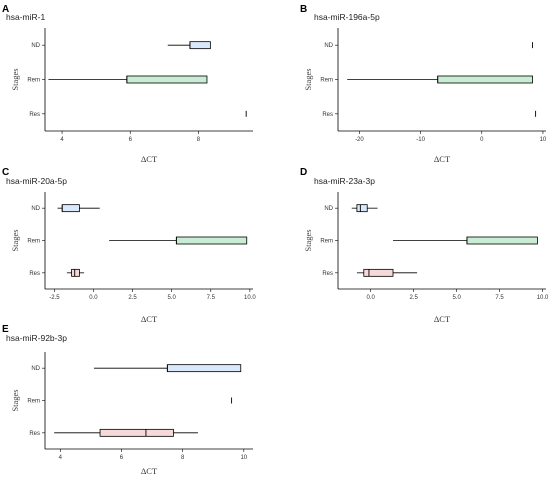 The width and height of the screenshot is (550, 483). What do you see at coordinates (36, 338) in the screenshot?
I see `panel-title: hsa-miR-92b-3p` at bounding box center [36, 338].